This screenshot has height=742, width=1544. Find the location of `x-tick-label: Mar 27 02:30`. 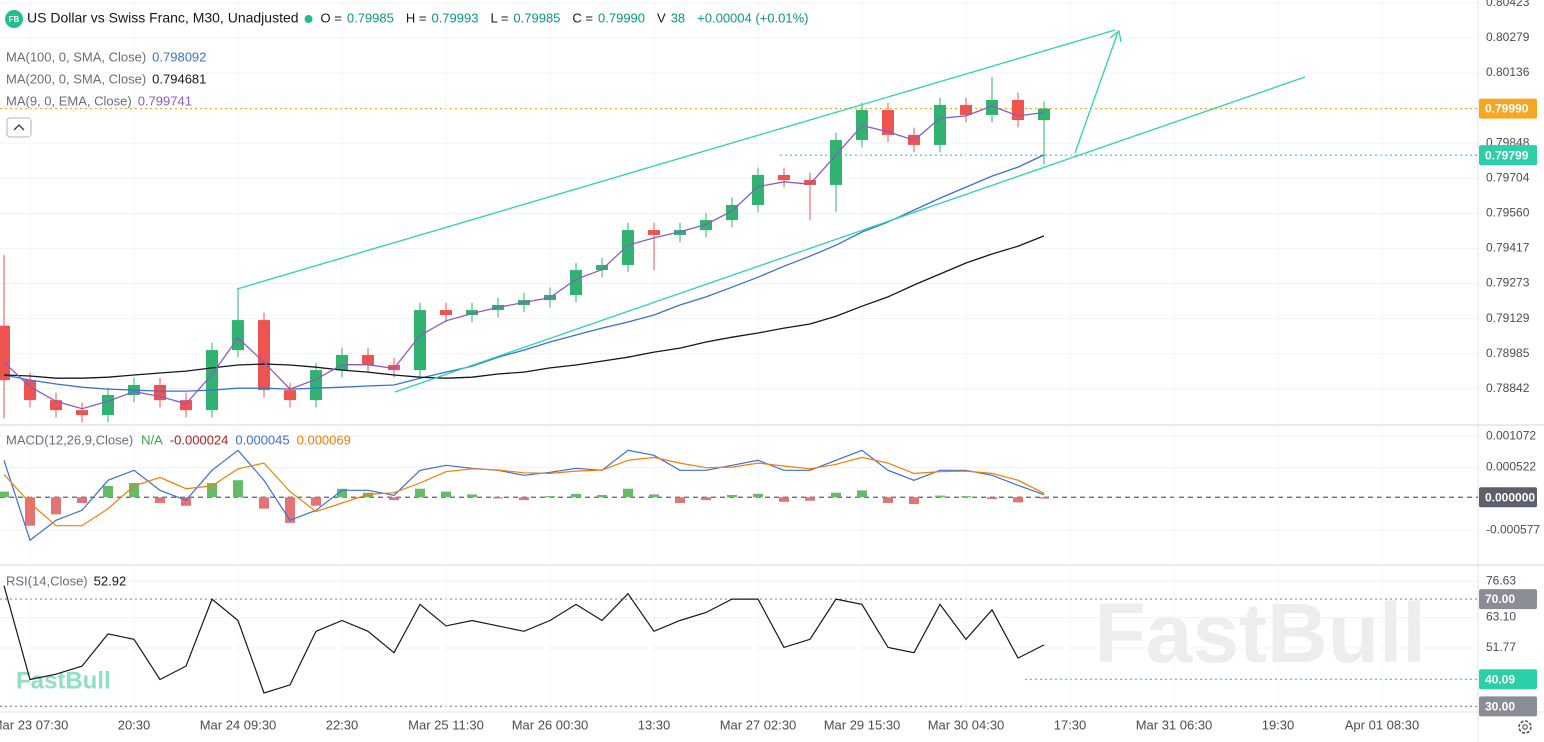

x-tick-label: Mar 27 02:30 is located at coordinates (758, 724).